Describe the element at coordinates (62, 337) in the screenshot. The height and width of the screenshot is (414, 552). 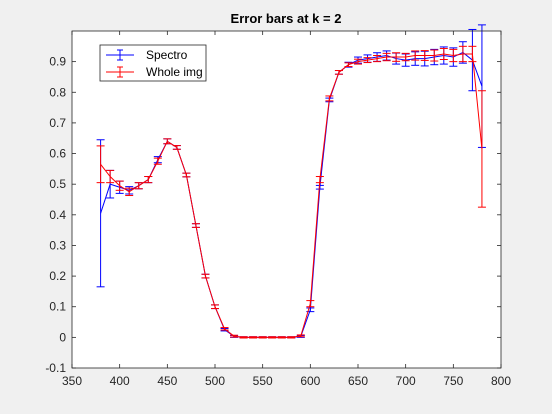
I see `y-tick-label: 0` at that location.